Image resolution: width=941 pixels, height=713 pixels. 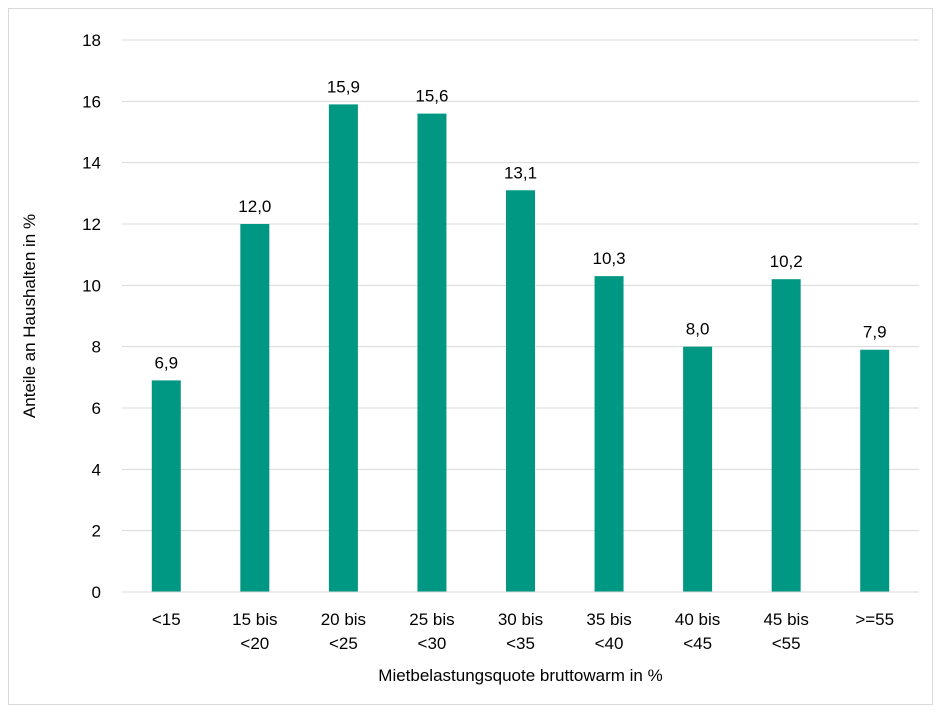 I want to click on y-tick-label: 16, so click(x=91, y=101).